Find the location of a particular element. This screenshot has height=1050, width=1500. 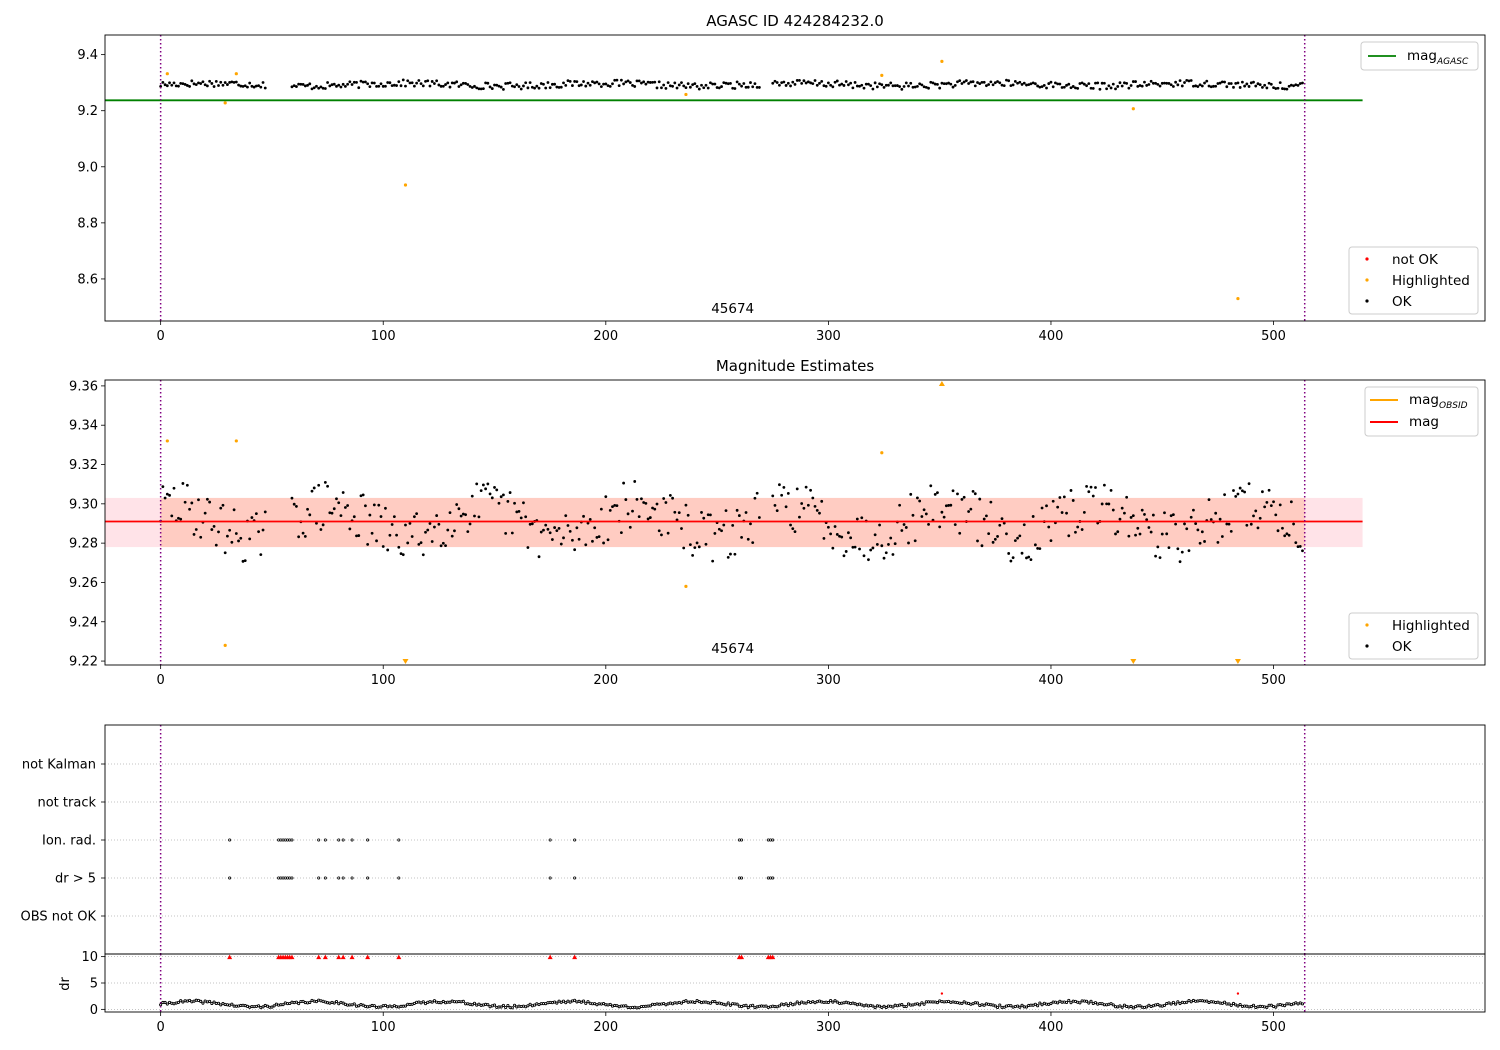

p1-xtick-label: 0 is located at coordinates (161, 336).